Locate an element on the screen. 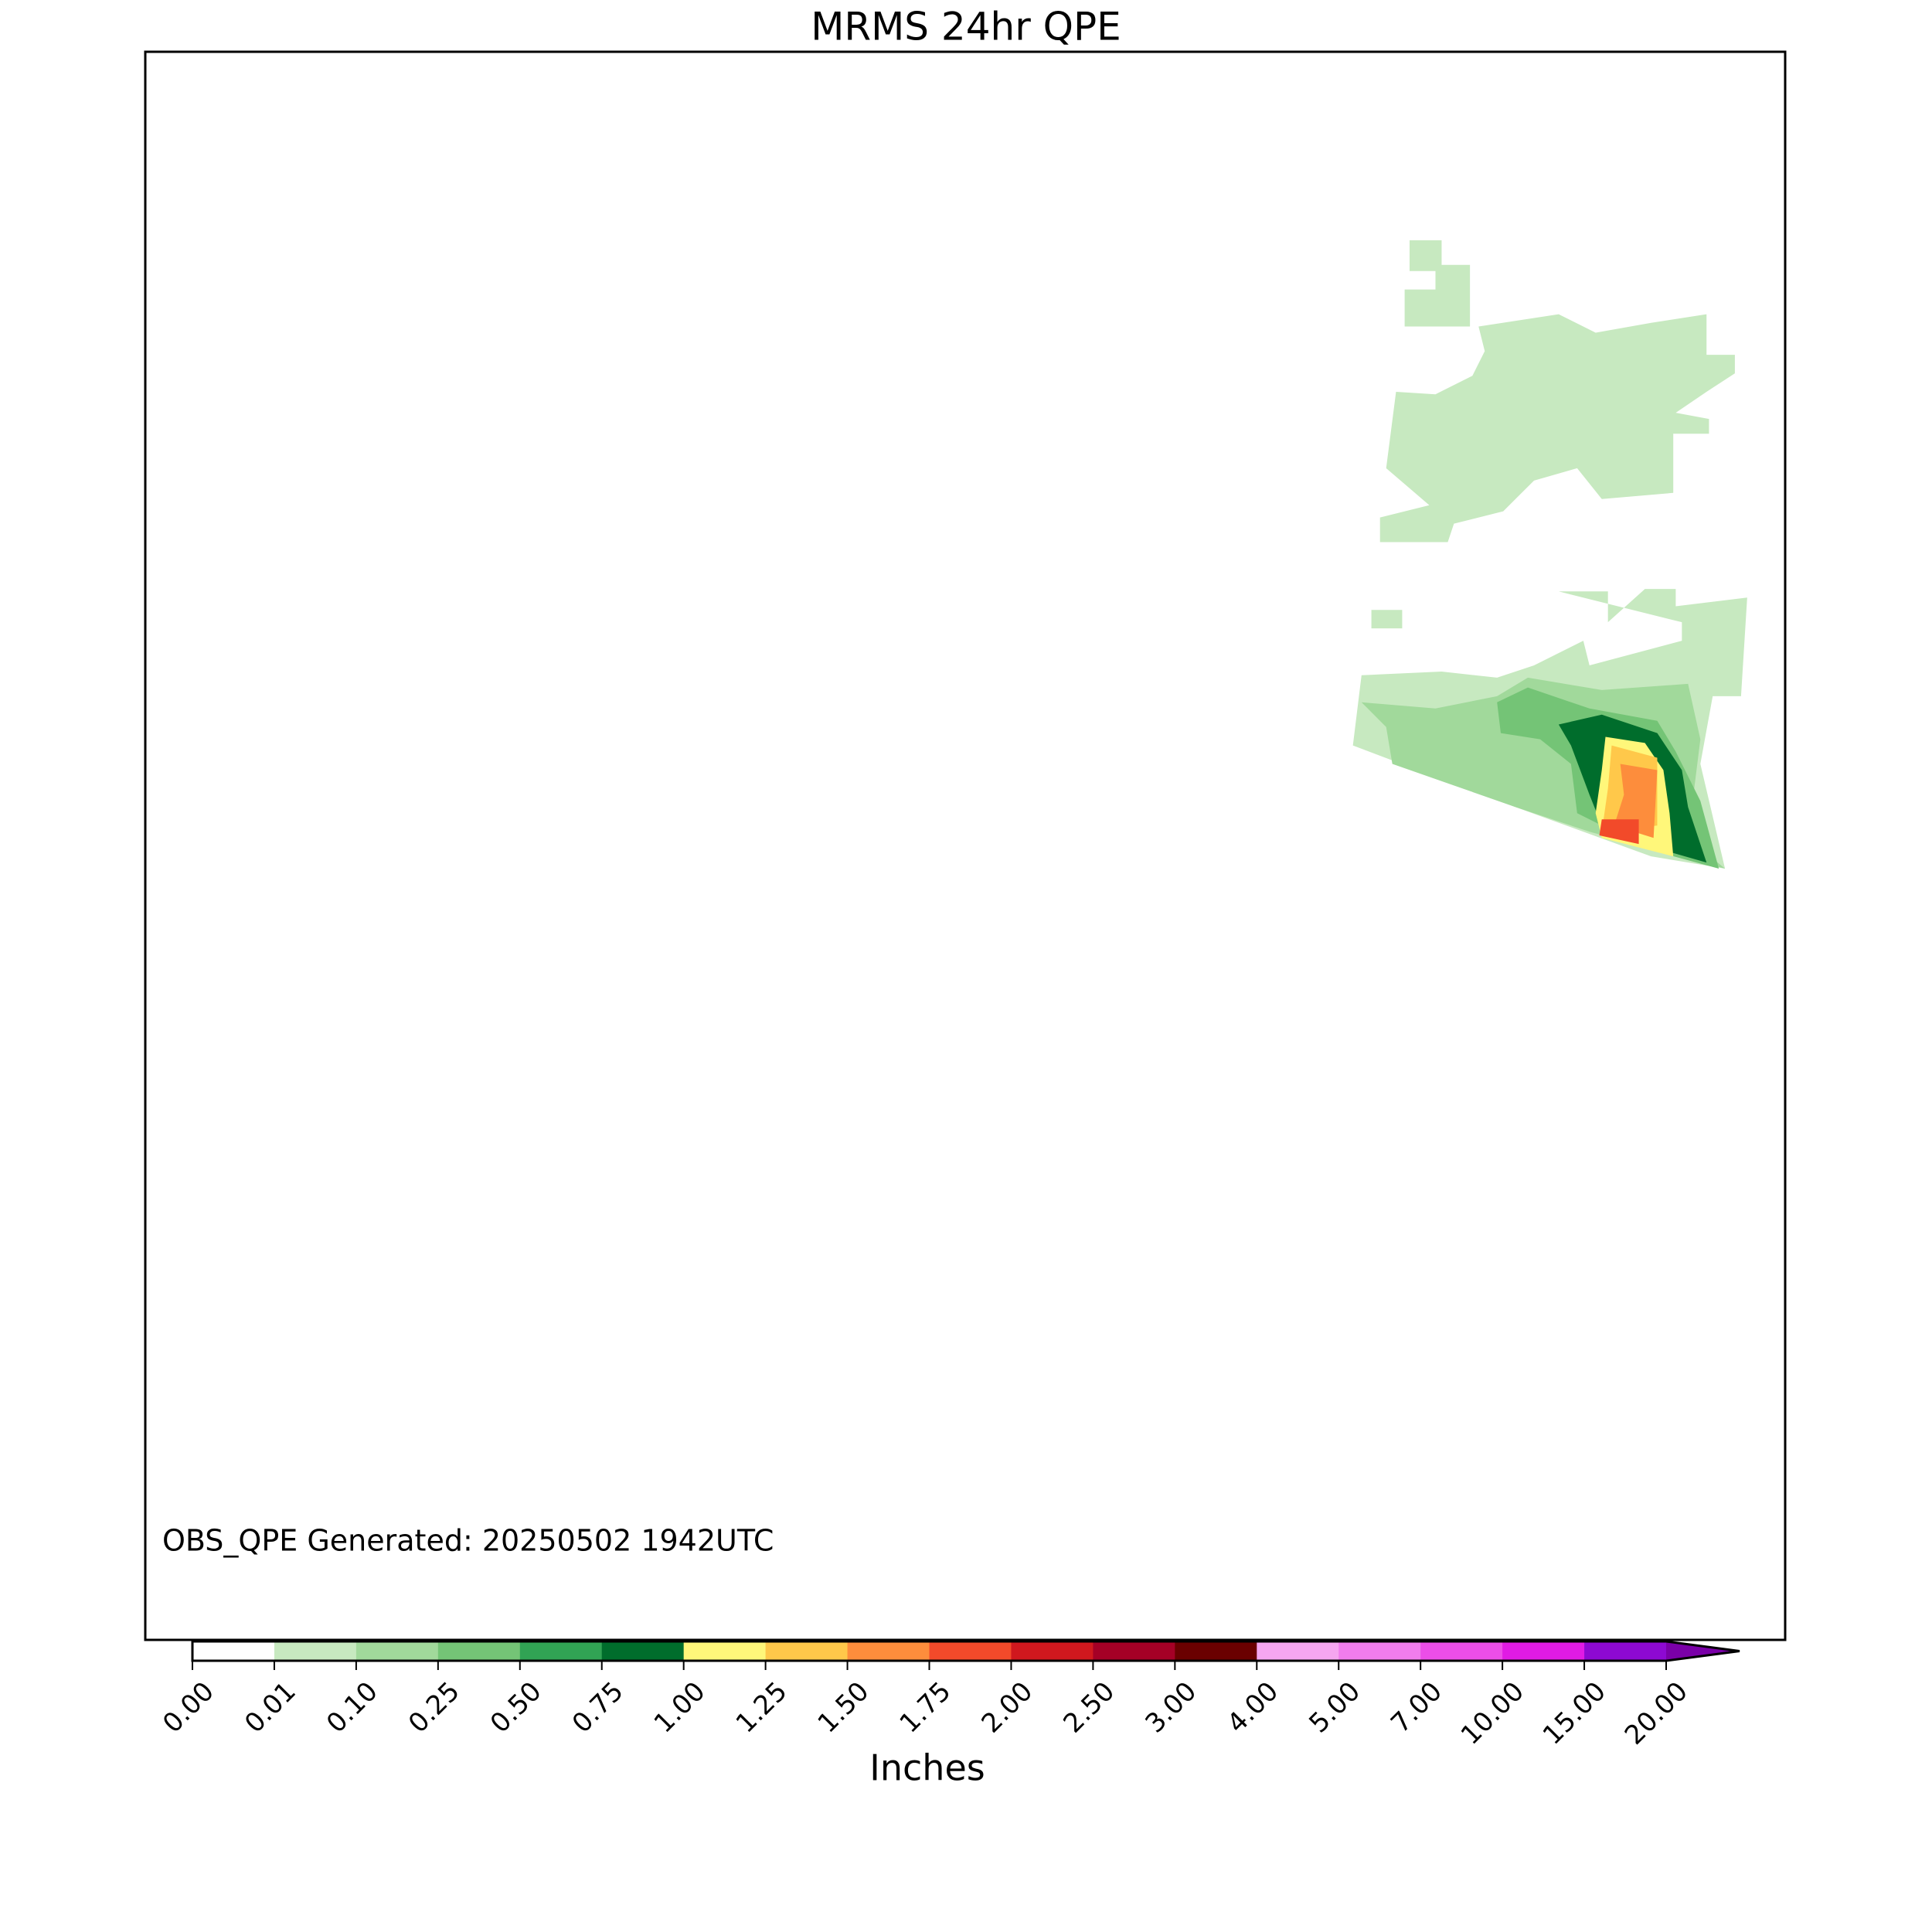  precip-field is located at coordinates (1549, 554).